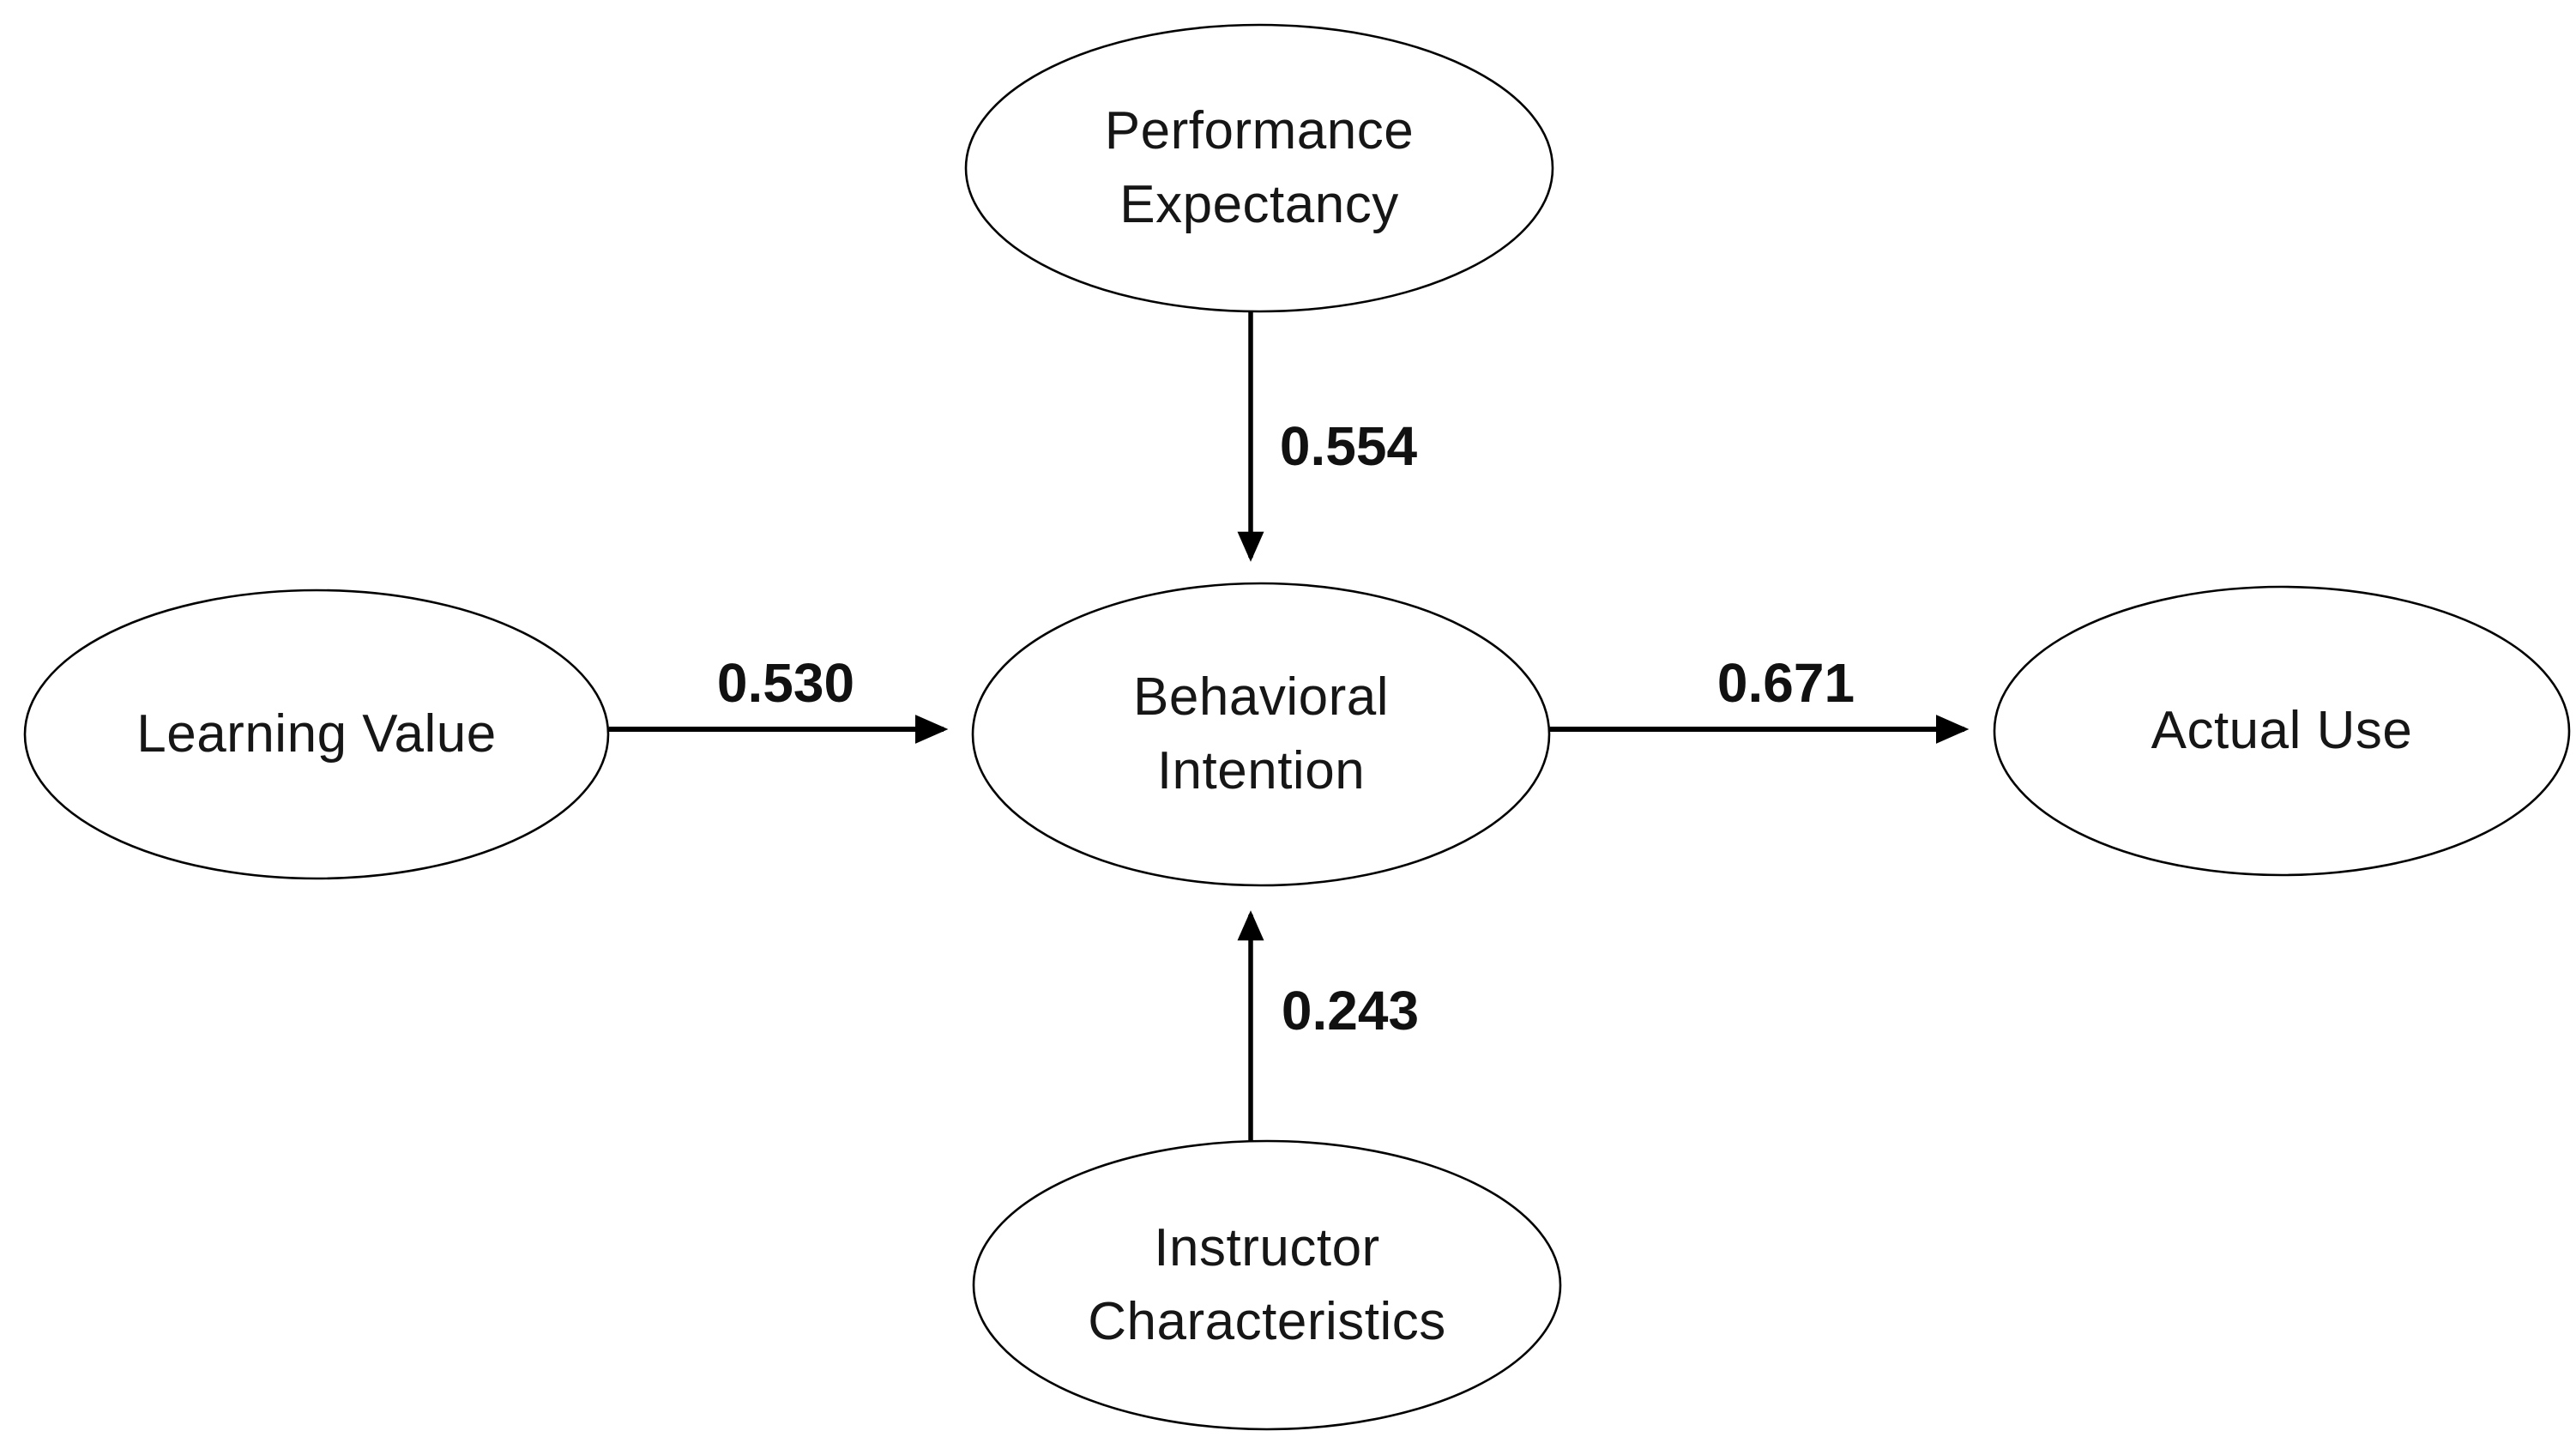 The width and height of the screenshot is (2576, 1449). I want to click on node-label-learning-value: Learning Value, so click(316, 734).